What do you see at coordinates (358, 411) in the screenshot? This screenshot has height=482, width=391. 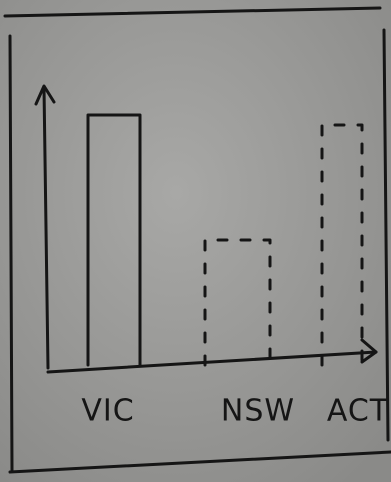 I see `x-tick-label: ACT` at bounding box center [358, 411].